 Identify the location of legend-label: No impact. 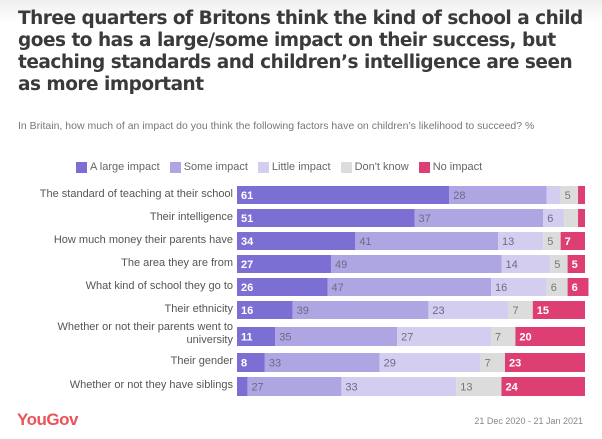
(457, 167).